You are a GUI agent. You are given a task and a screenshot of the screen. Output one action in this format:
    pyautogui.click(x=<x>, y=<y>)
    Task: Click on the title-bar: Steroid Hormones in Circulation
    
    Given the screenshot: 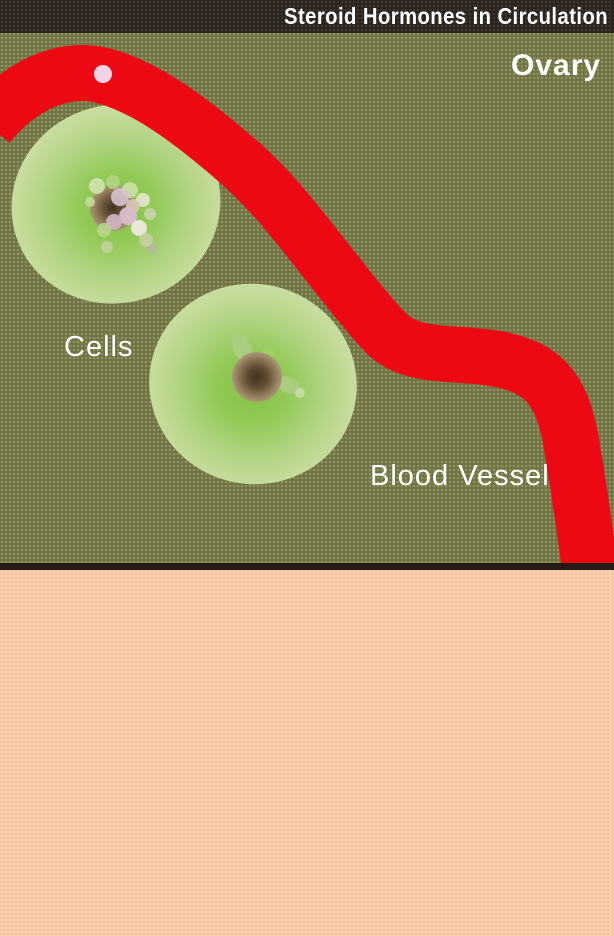 What is the action you would take?
    pyautogui.click(x=307, y=16)
    